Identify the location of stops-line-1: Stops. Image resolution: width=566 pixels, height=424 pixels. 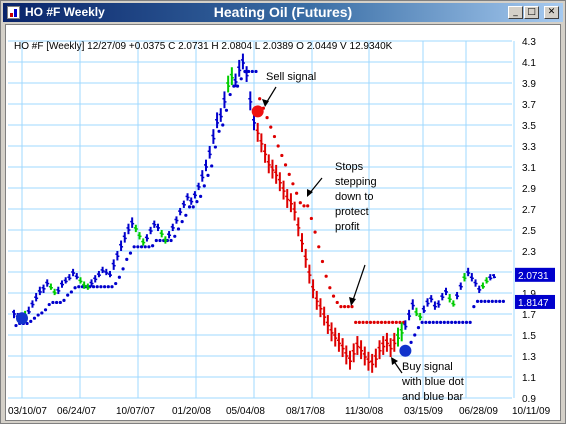
(349, 167).